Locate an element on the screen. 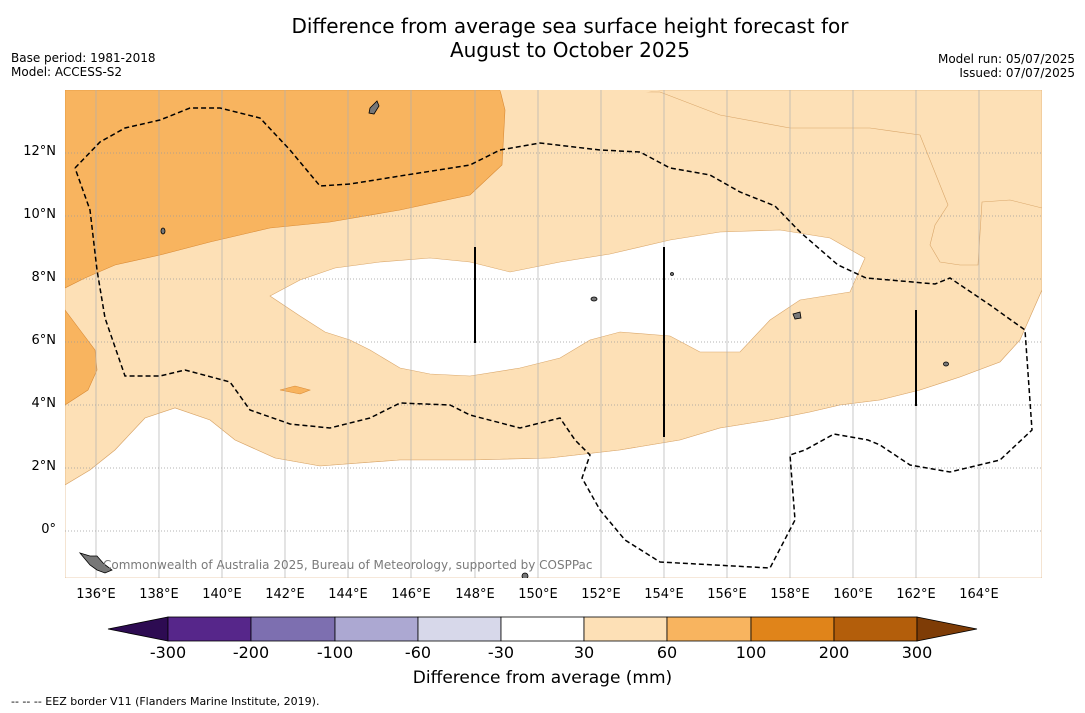  colorbar-tick-60: 60 is located at coordinates (667, 652).